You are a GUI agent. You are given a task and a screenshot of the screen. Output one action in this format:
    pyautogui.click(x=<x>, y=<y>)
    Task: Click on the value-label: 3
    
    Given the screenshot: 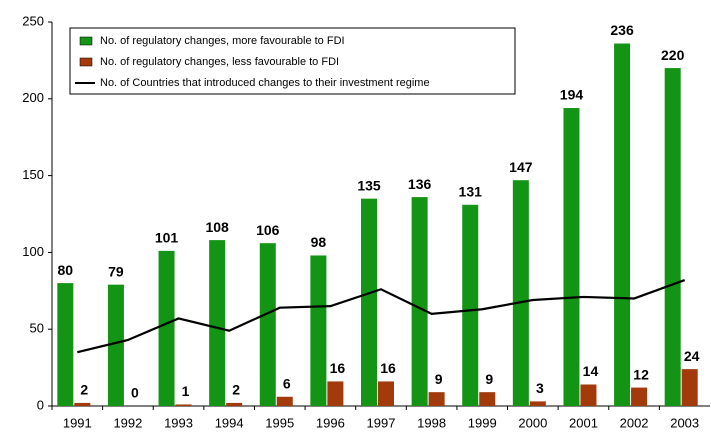 What is the action you would take?
    pyautogui.click(x=540, y=388)
    